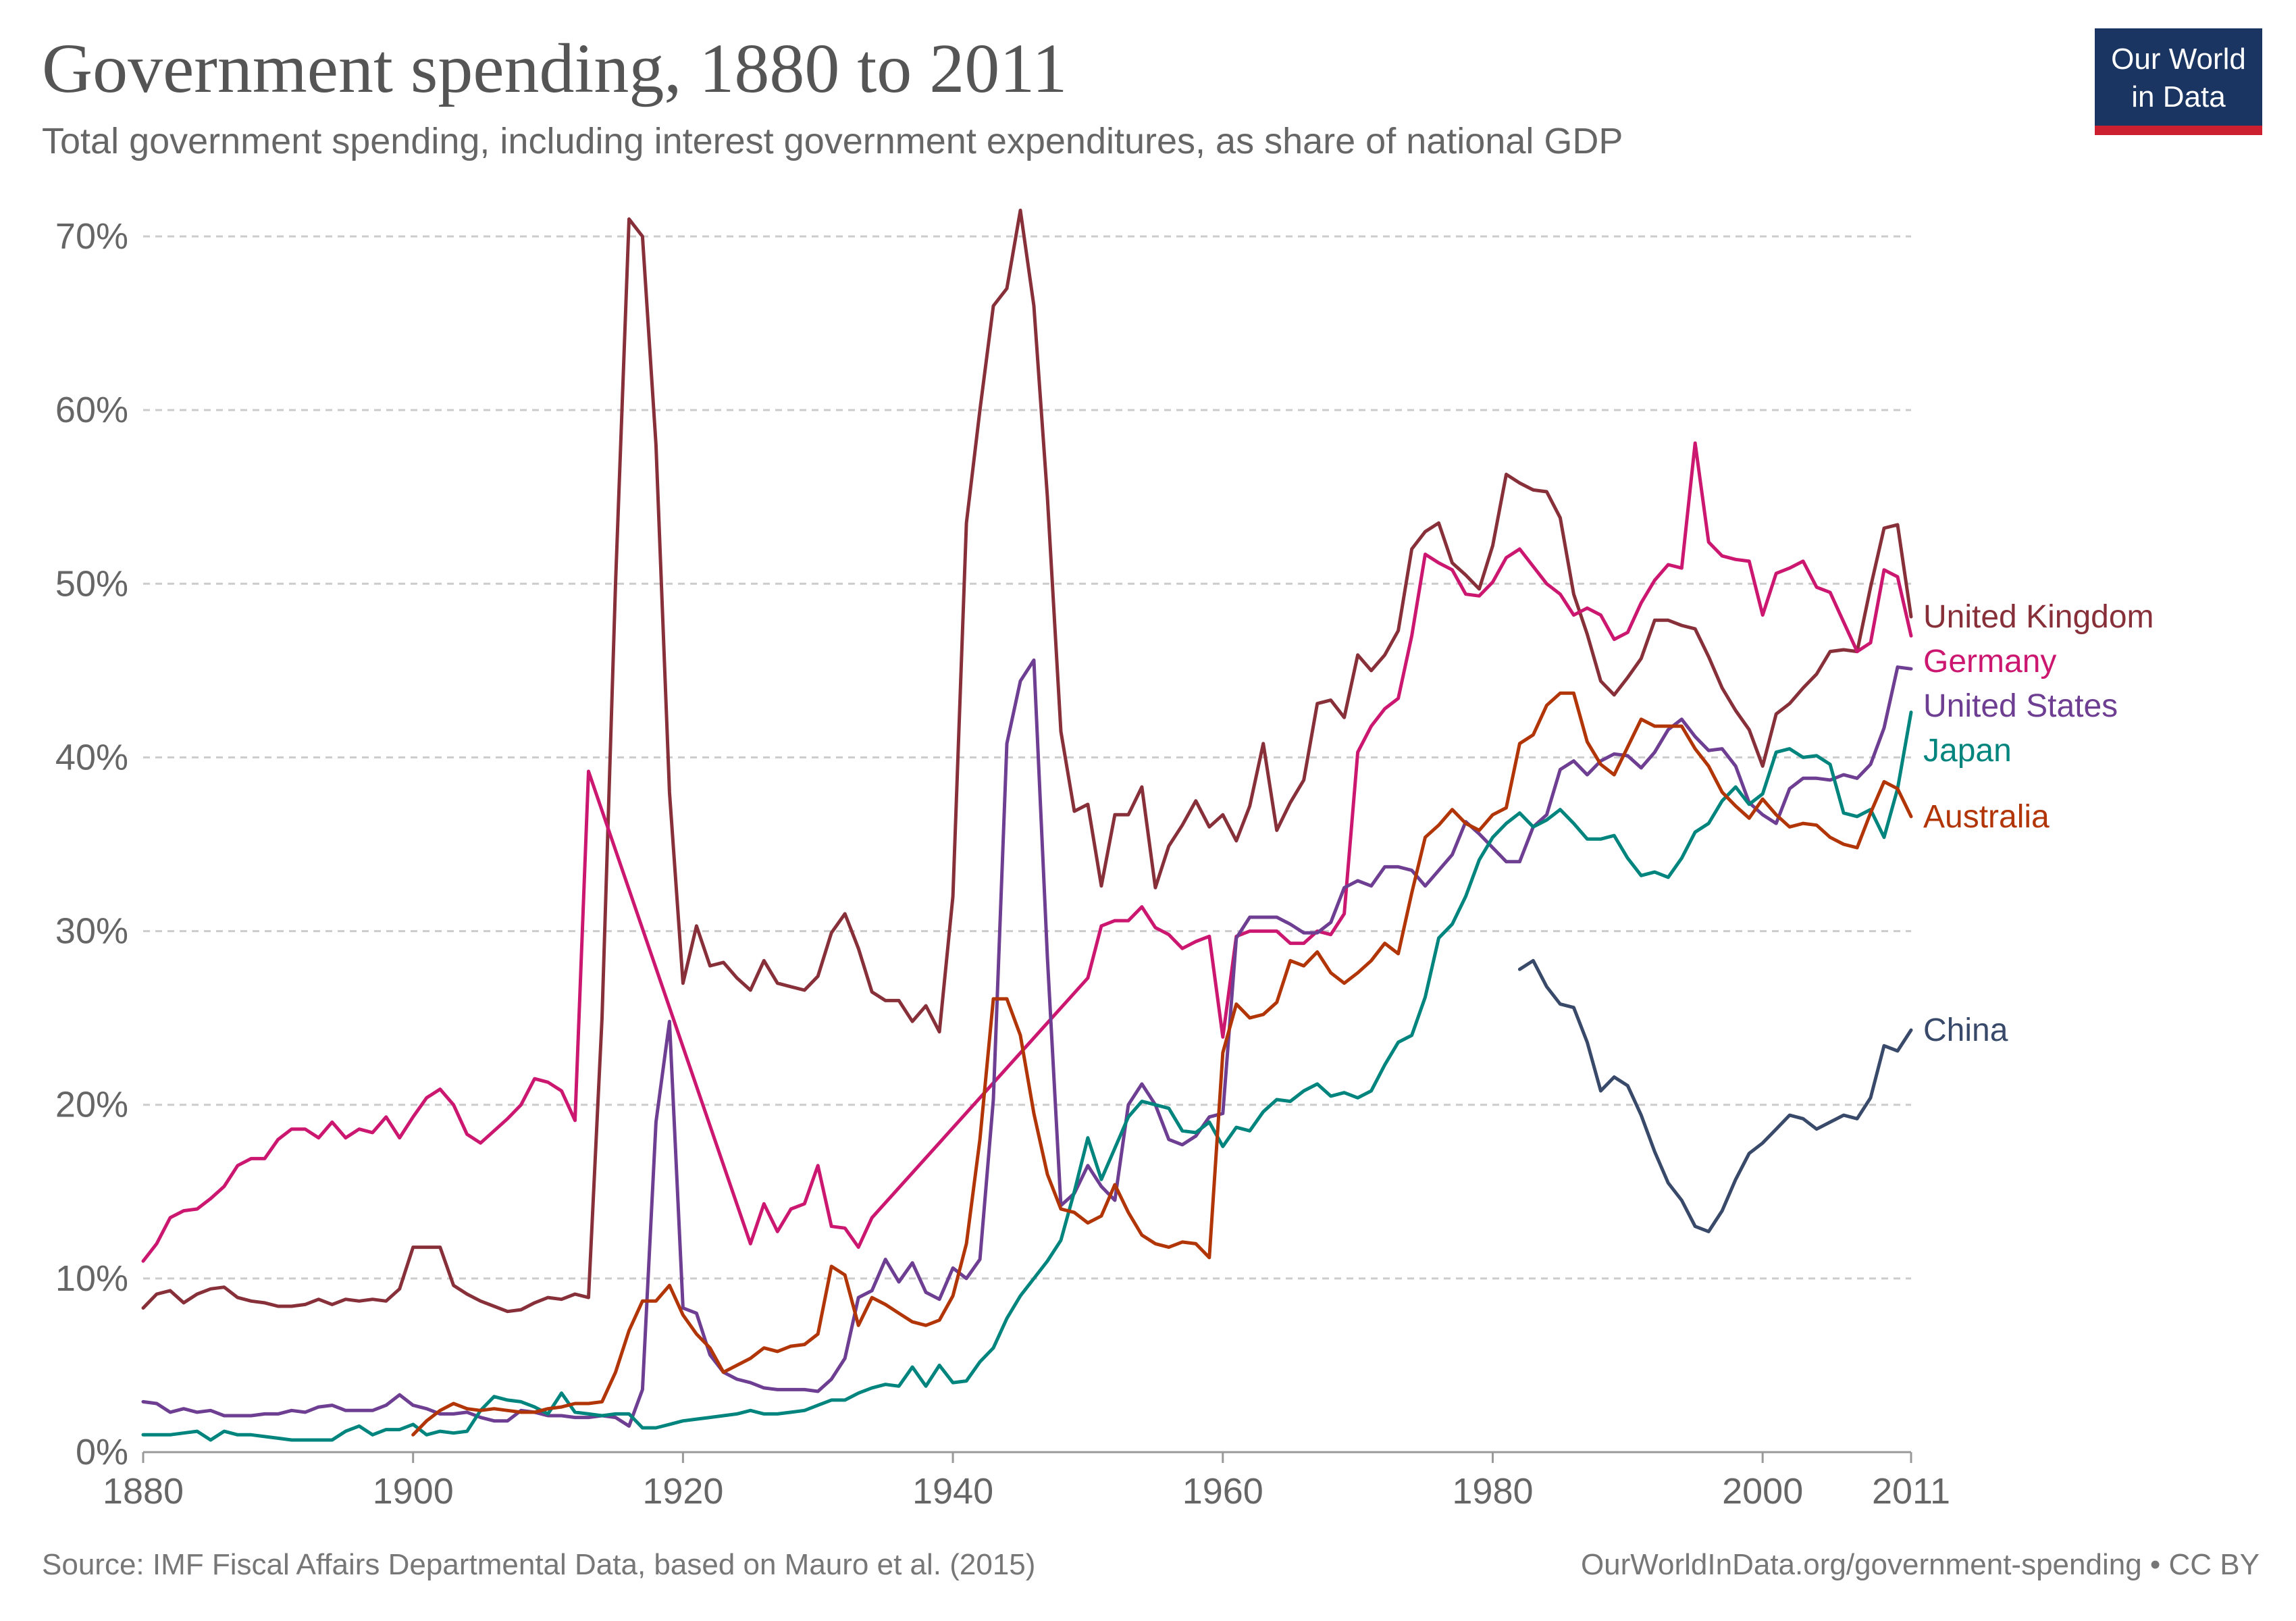  What do you see at coordinates (1715, 1095) in the screenshot?
I see `series-line-china` at bounding box center [1715, 1095].